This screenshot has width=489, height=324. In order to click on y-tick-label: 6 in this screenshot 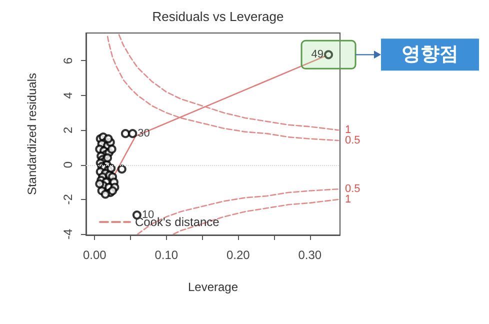, I will do `click(68, 60)`.